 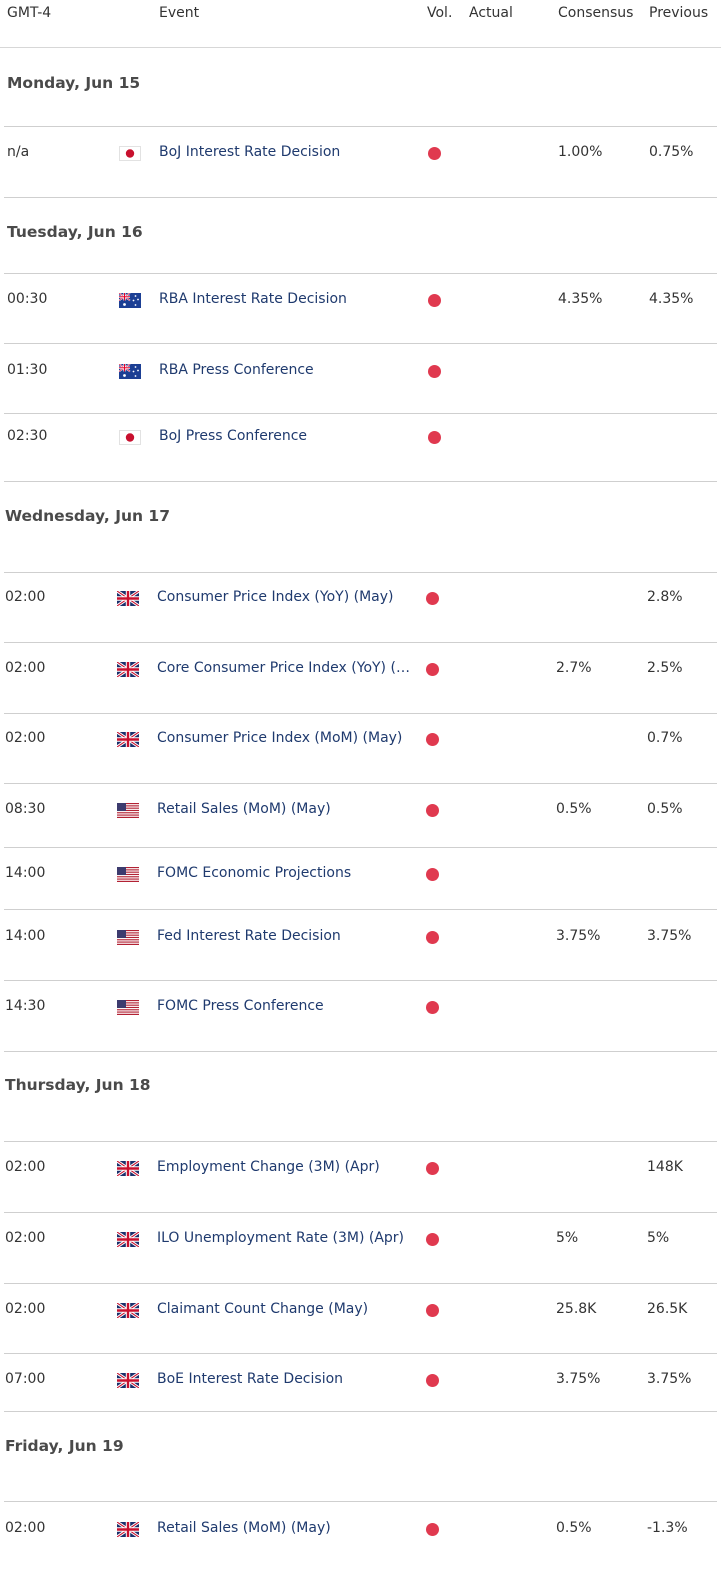 I want to click on day-header: Monday, Jun 15, so click(x=360, y=87).